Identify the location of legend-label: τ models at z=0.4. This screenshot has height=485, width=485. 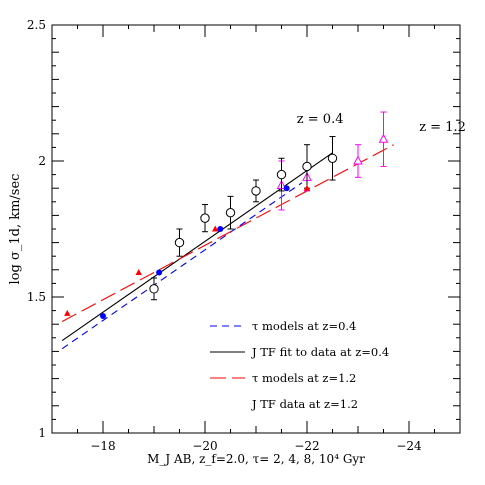
(304, 326).